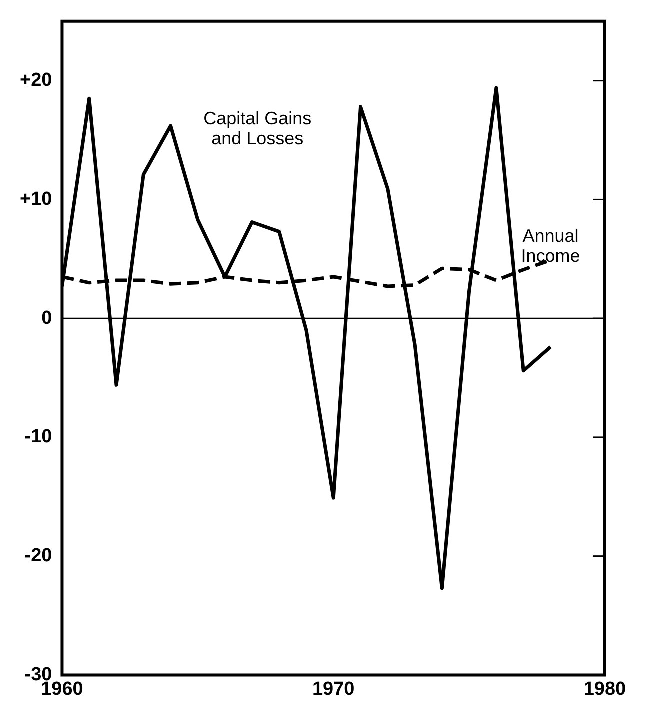 The height and width of the screenshot is (709, 645). Describe the element at coordinates (38, 556) in the screenshot. I see `y-tick-label: -20` at that location.